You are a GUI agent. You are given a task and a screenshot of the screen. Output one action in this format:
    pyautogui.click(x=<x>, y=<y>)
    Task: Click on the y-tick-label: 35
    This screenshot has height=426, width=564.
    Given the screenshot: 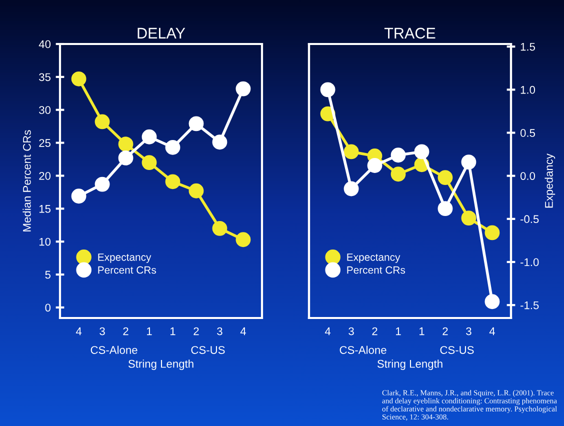 What is the action you would take?
    pyautogui.click(x=45, y=77)
    